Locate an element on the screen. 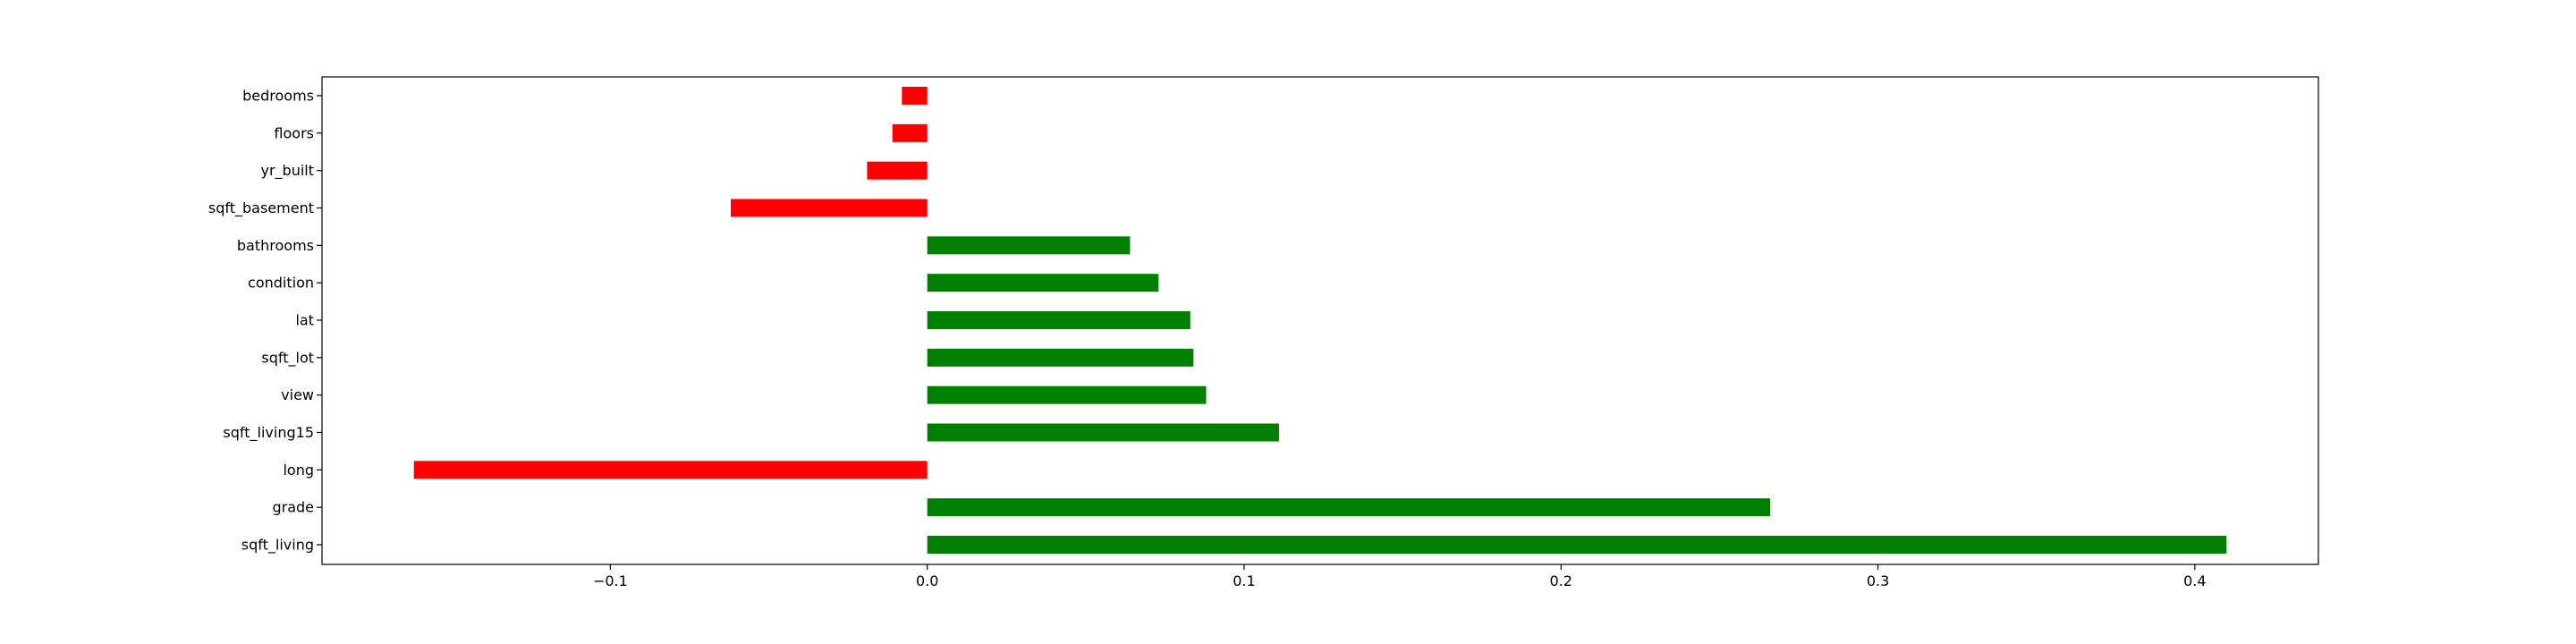 Image resolution: width=2576 pixels, height=644 pixels. bar-sqft-lot is located at coordinates (1060, 357).